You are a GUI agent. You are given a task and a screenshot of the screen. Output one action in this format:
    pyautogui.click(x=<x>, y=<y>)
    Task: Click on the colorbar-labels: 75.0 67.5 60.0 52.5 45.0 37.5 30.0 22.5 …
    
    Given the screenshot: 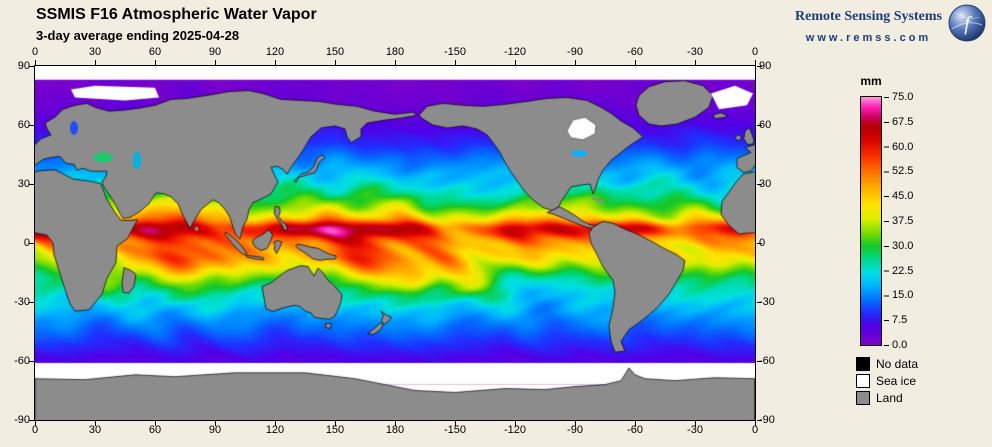 What is the action you would take?
    pyautogui.click(x=912, y=221)
    